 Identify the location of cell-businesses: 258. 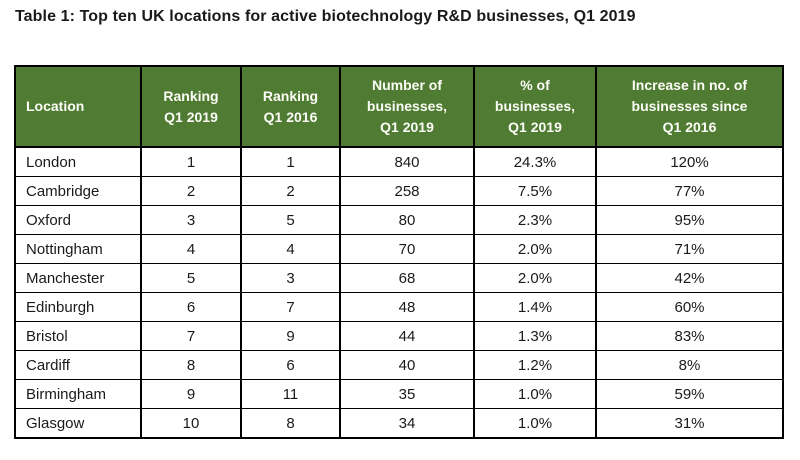
(407, 191).